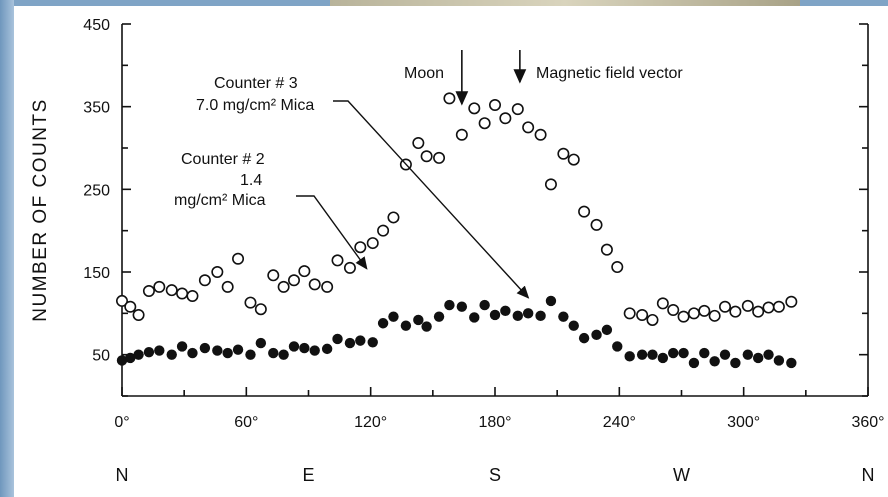 The image size is (888, 497). Describe the element at coordinates (96, 273) in the screenshot. I see `y-tick-label: 150` at that location.